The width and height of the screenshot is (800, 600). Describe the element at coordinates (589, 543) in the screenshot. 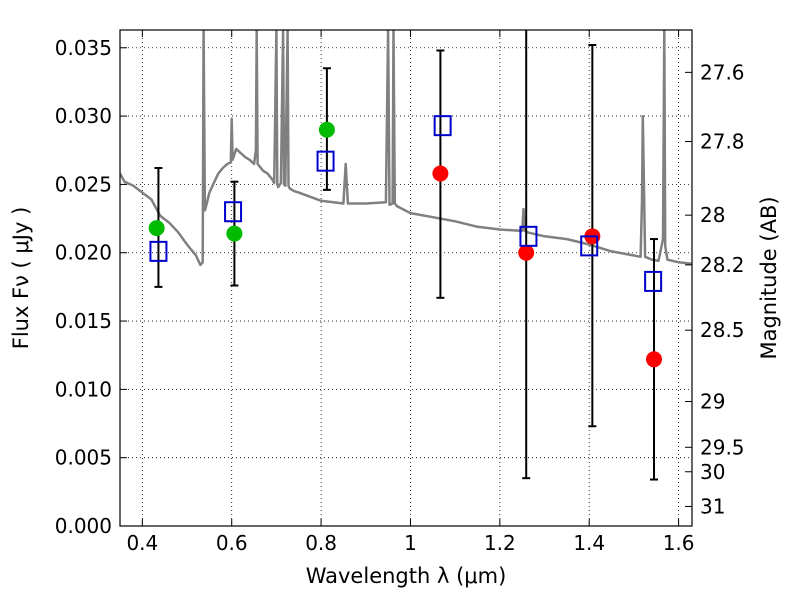

I see `x-tick-label: 1.4` at that location.